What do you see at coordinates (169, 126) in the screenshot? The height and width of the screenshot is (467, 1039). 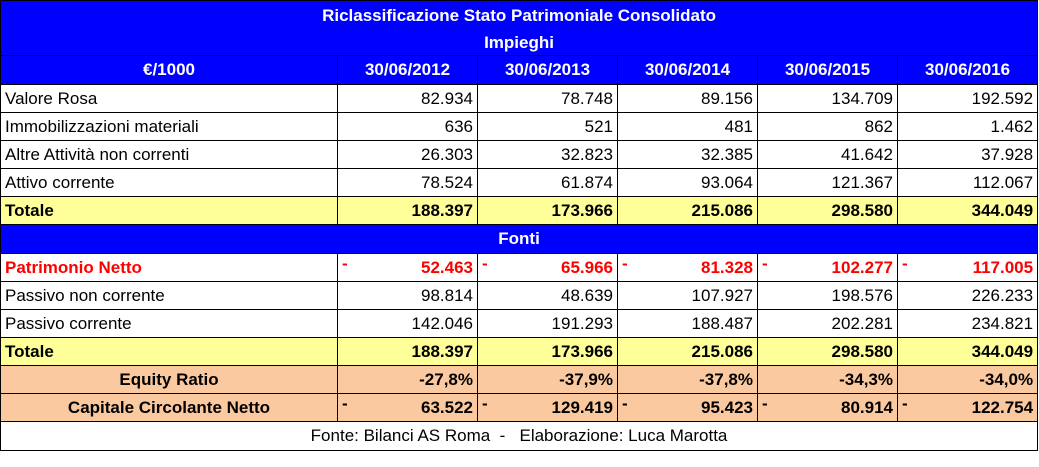 I see `row-label: Immobilizzazioni materiali` at bounding box center [169, 126].